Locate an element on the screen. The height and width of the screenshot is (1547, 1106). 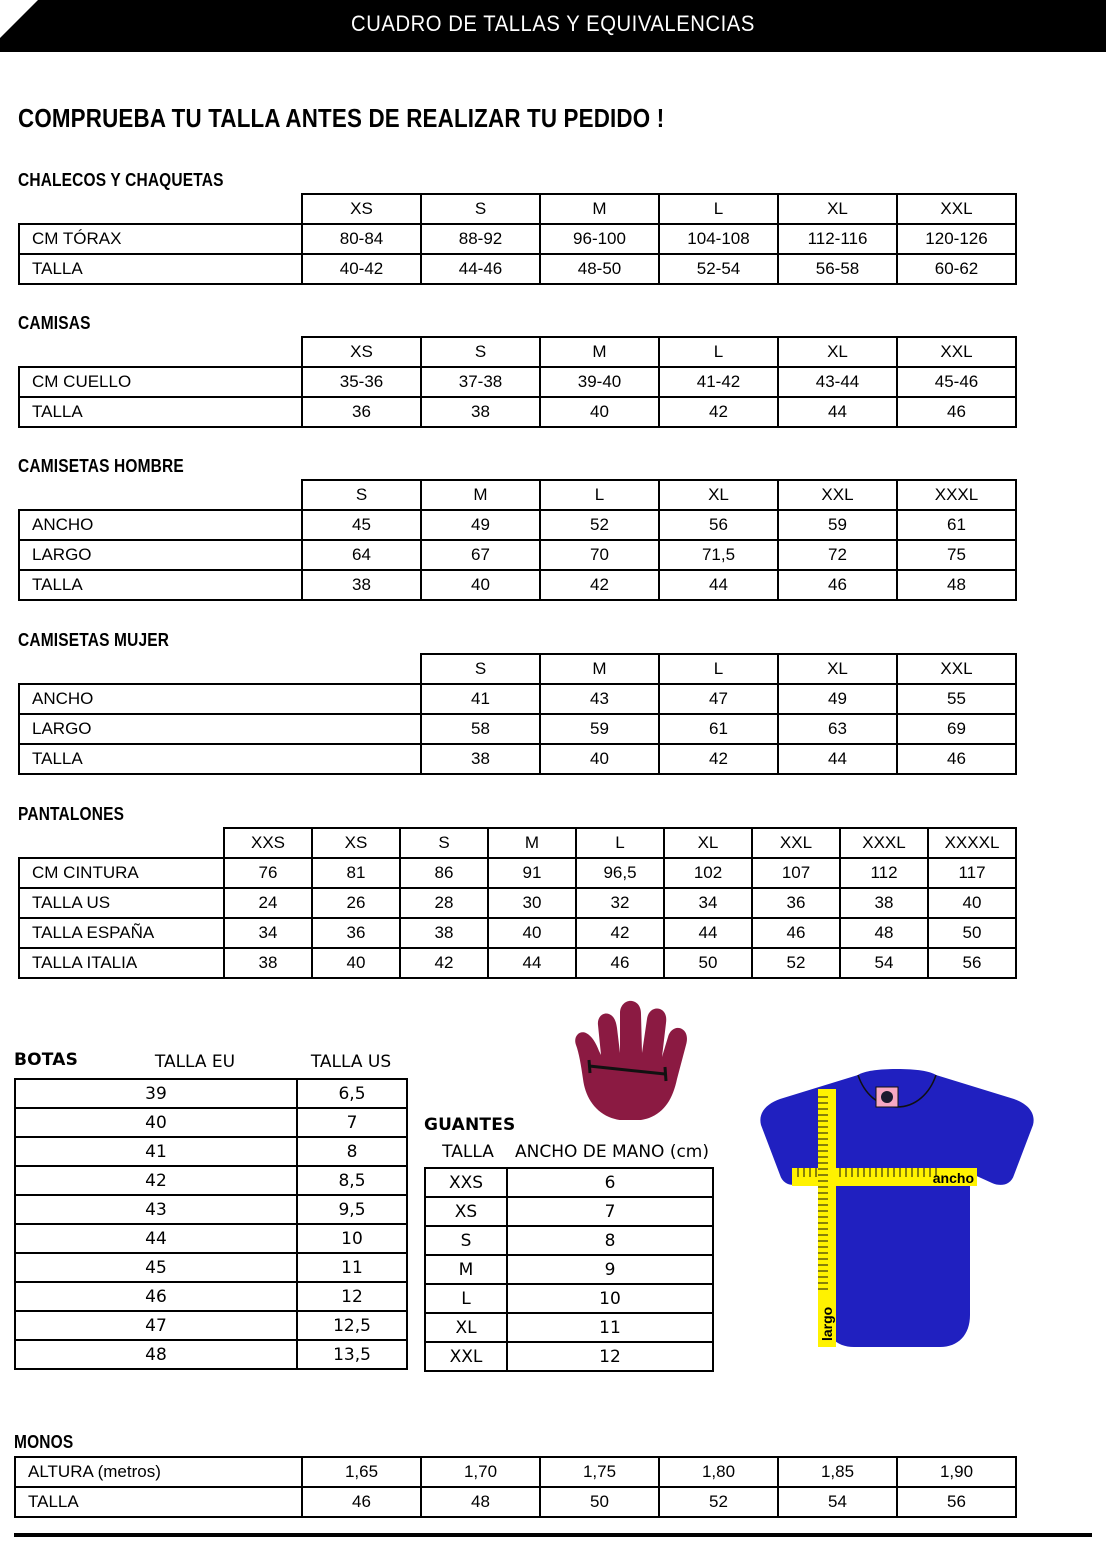
table-cell: 26 is located at coordinates (356, 903).